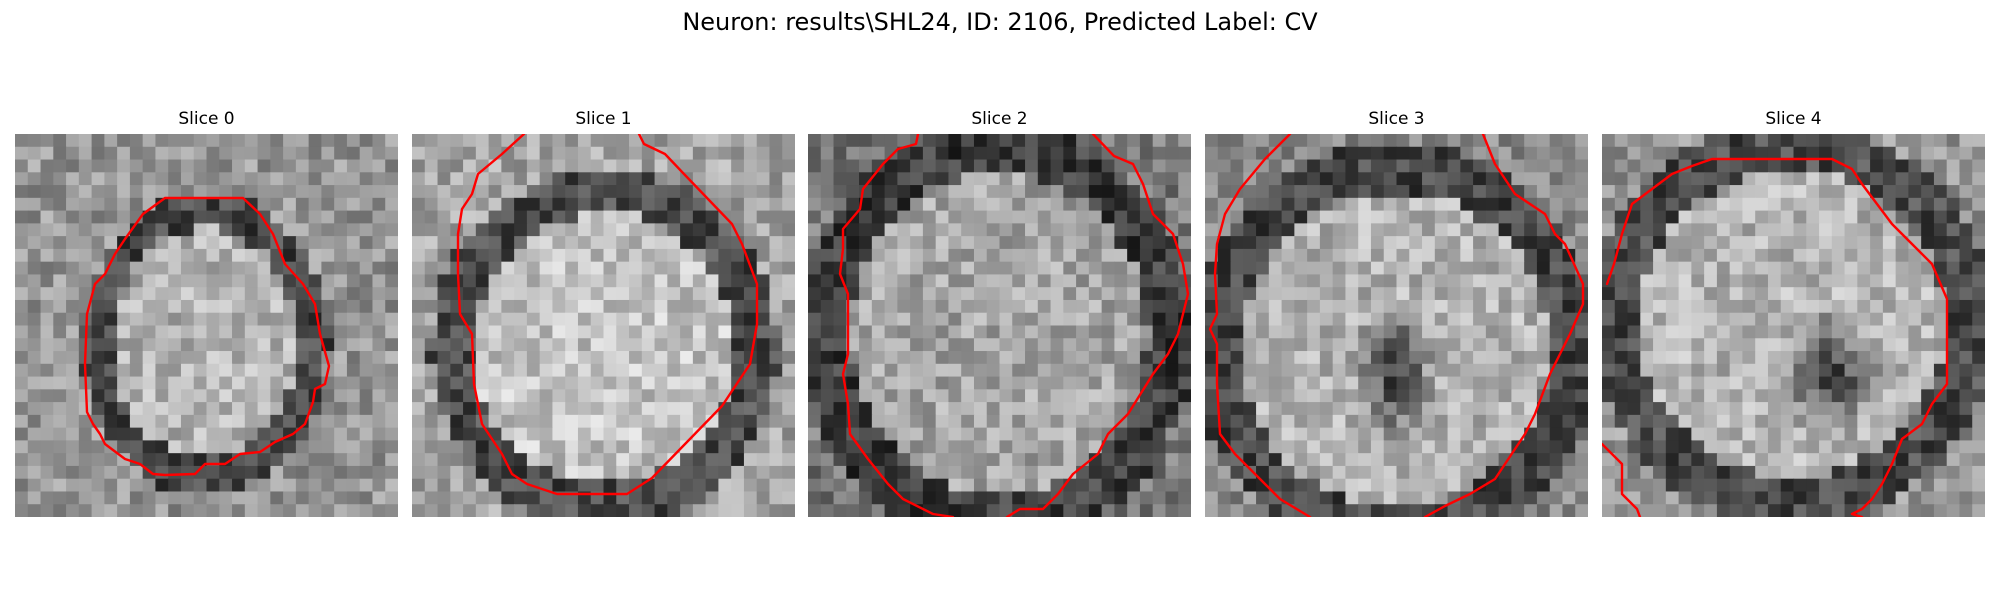 The width and height of the screenshot is (2000, 600). Describe the element at coordinates (1396, 119) in the screenshot. I see `slice-title-3: Slice 3` at that location.